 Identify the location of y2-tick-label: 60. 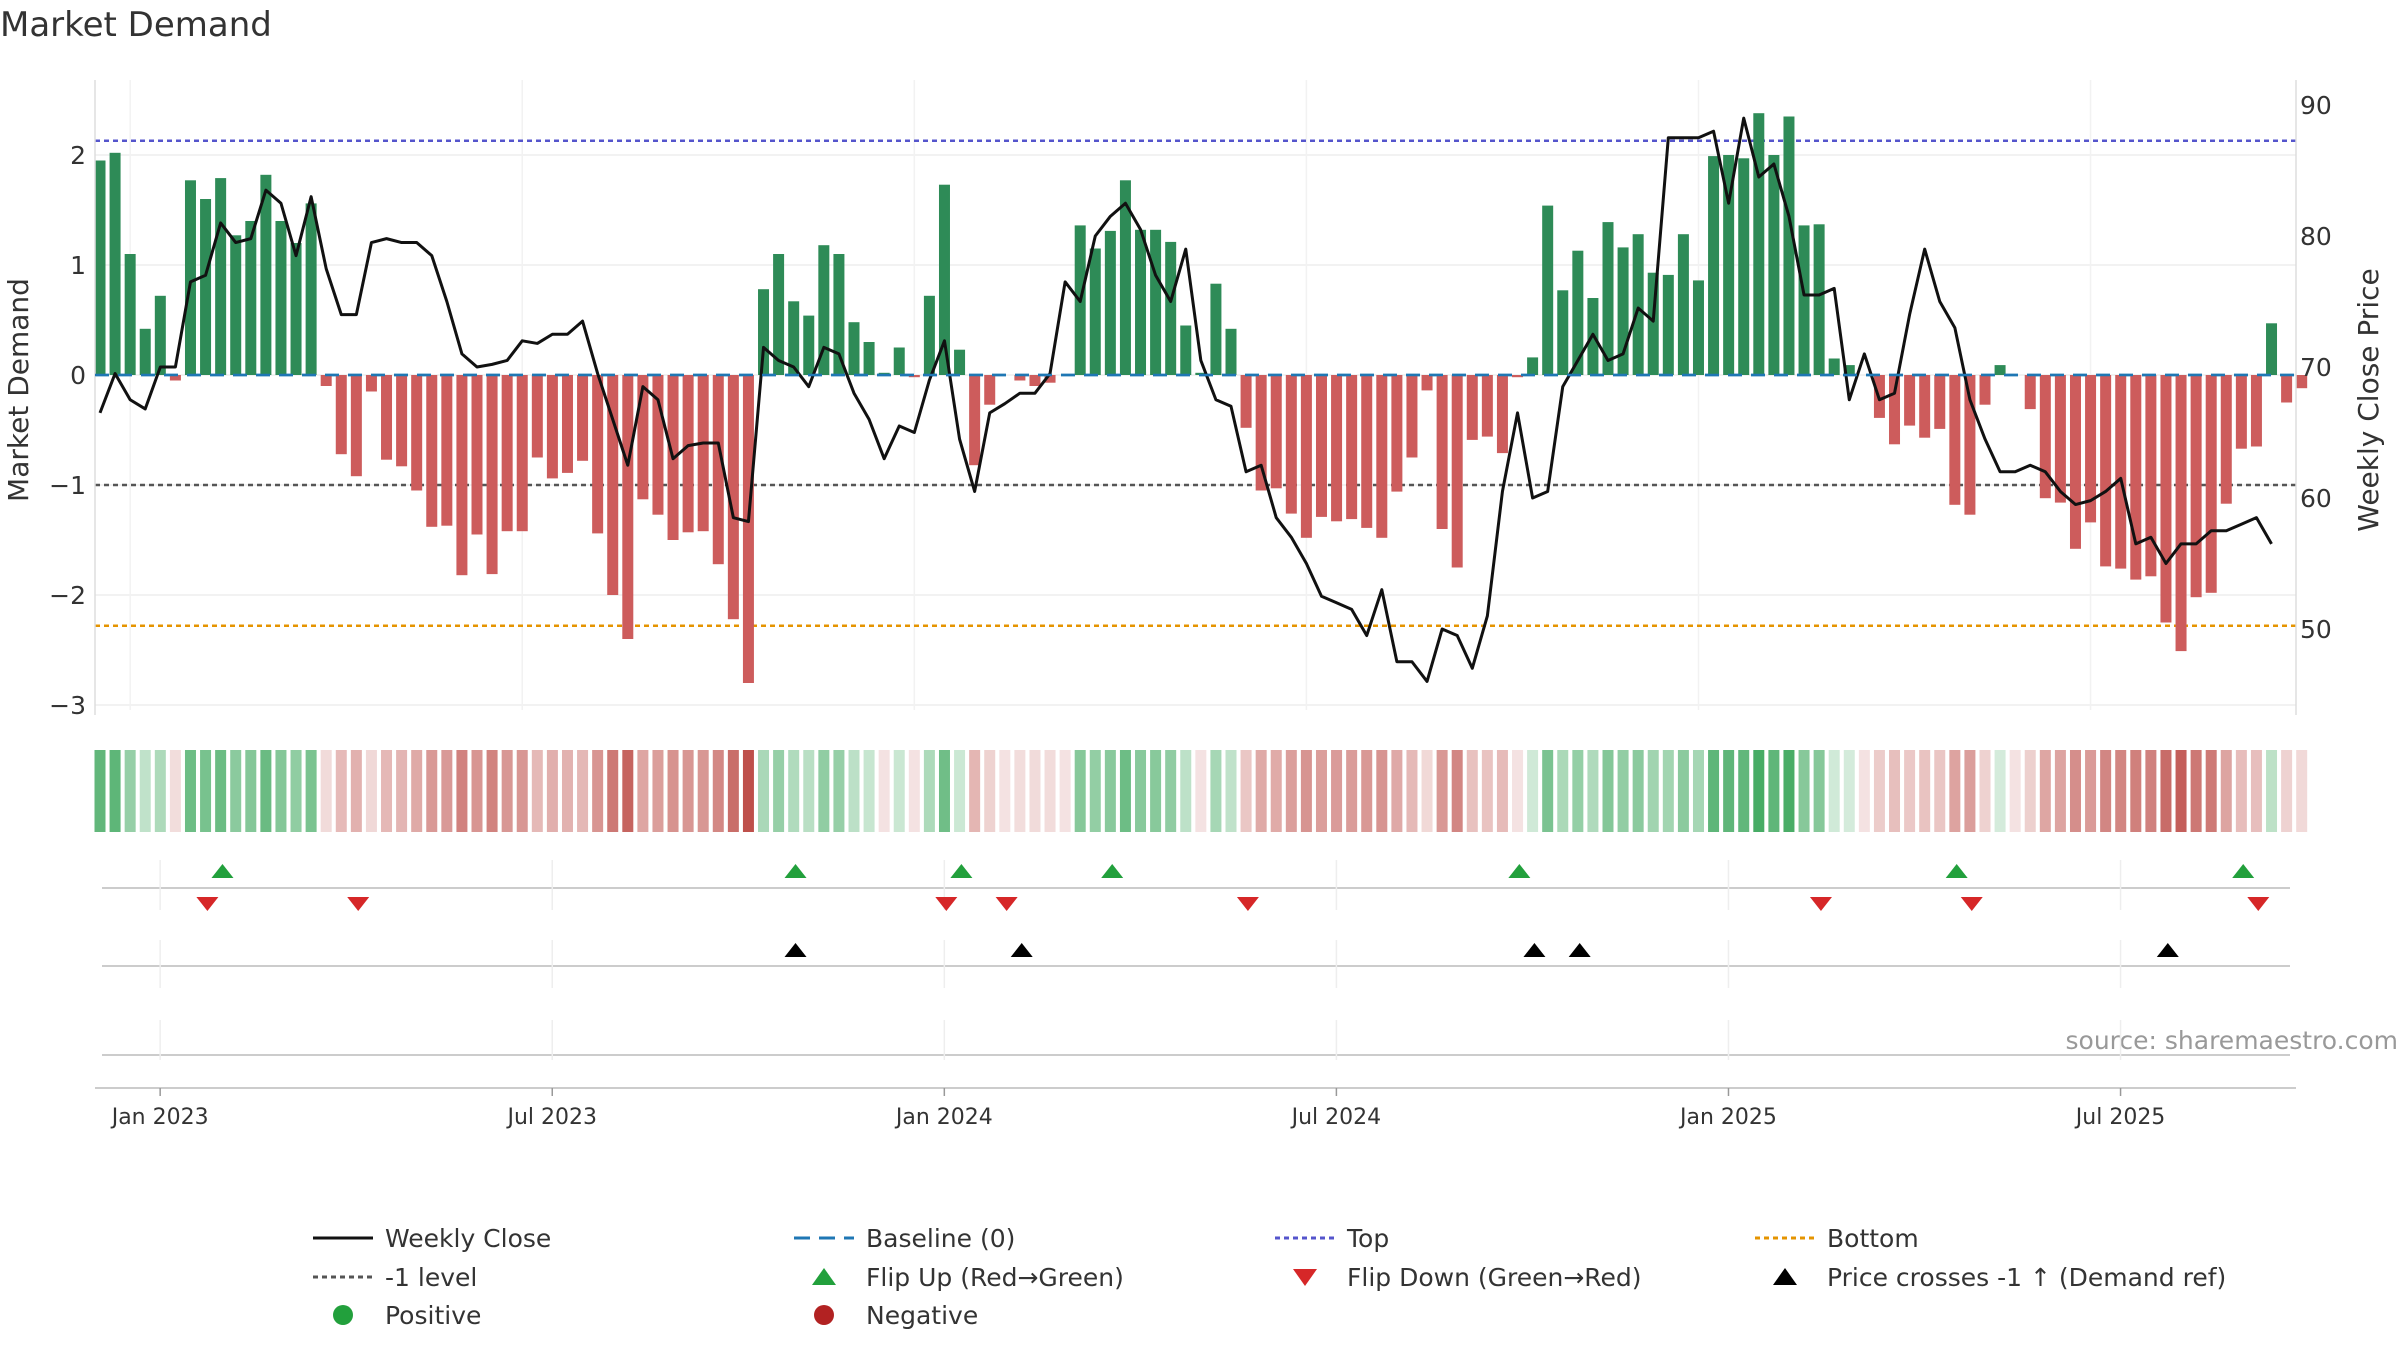
(2316, 498).